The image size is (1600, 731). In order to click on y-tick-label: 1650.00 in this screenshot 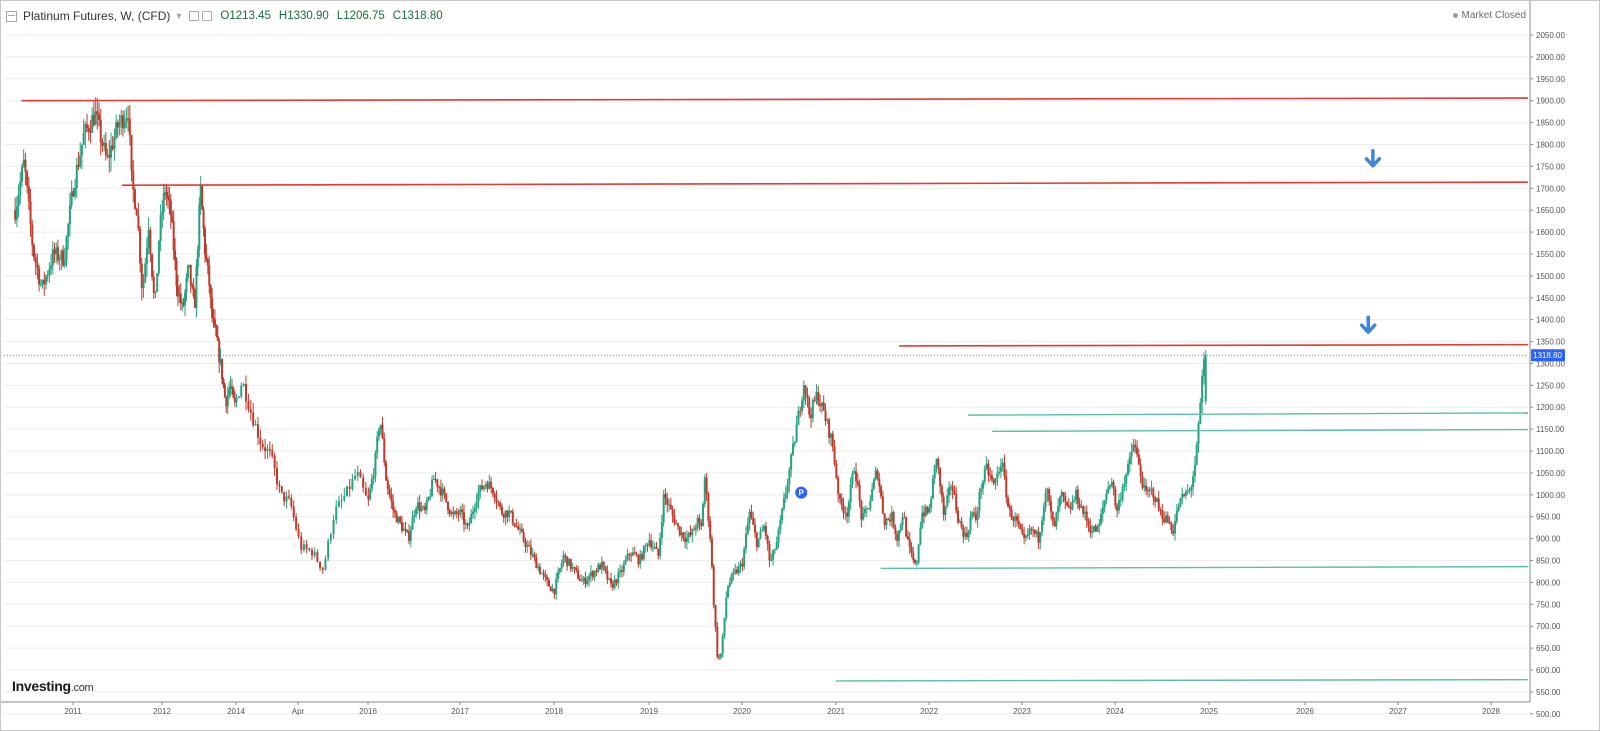, I will do `click(1550, 210)`.